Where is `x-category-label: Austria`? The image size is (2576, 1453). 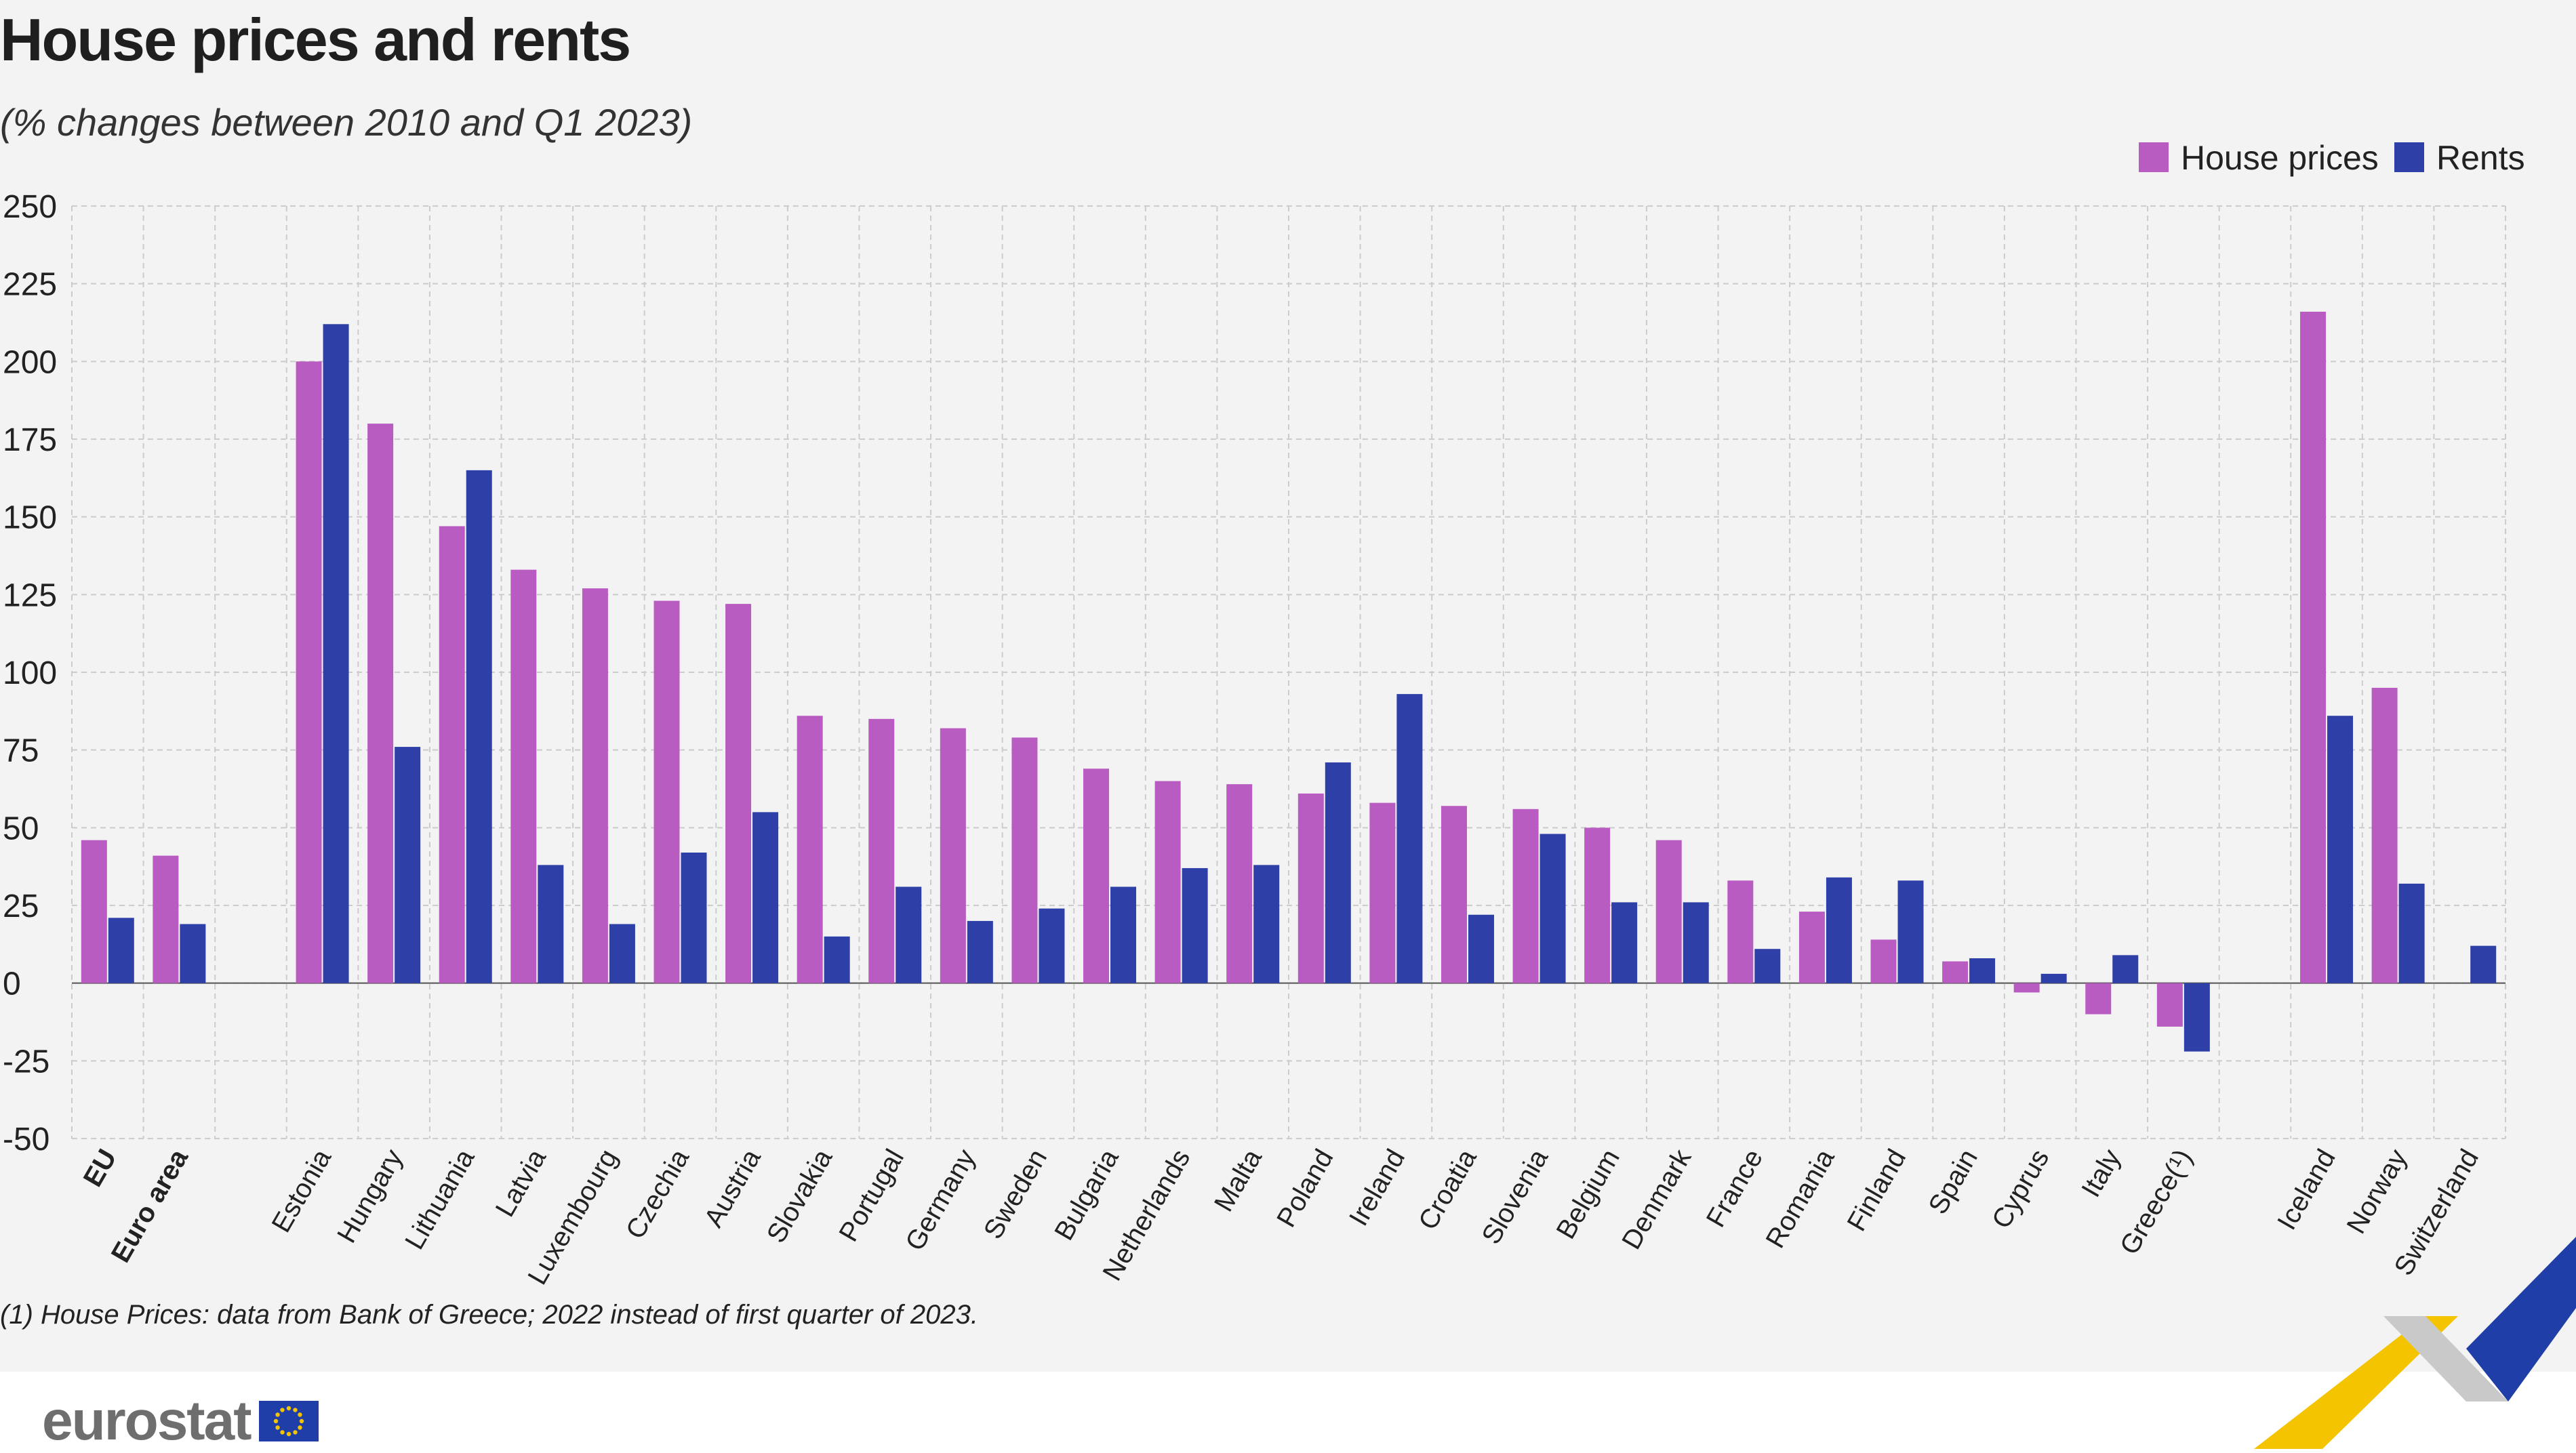 x-category-label: Austria is located at coordinates (733, 1188).